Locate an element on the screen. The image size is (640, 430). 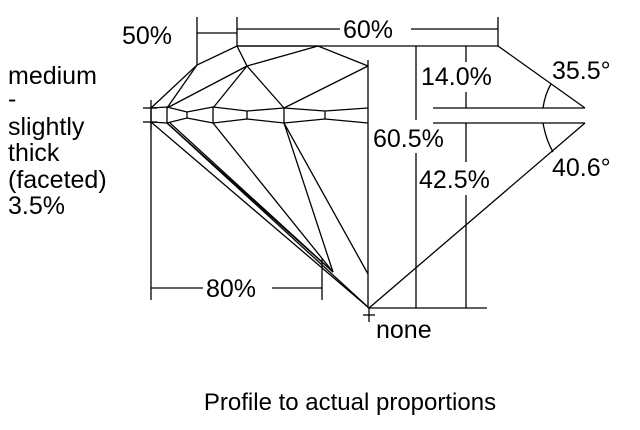
girdle-label-line: medium is located at coordinates (52, 76).